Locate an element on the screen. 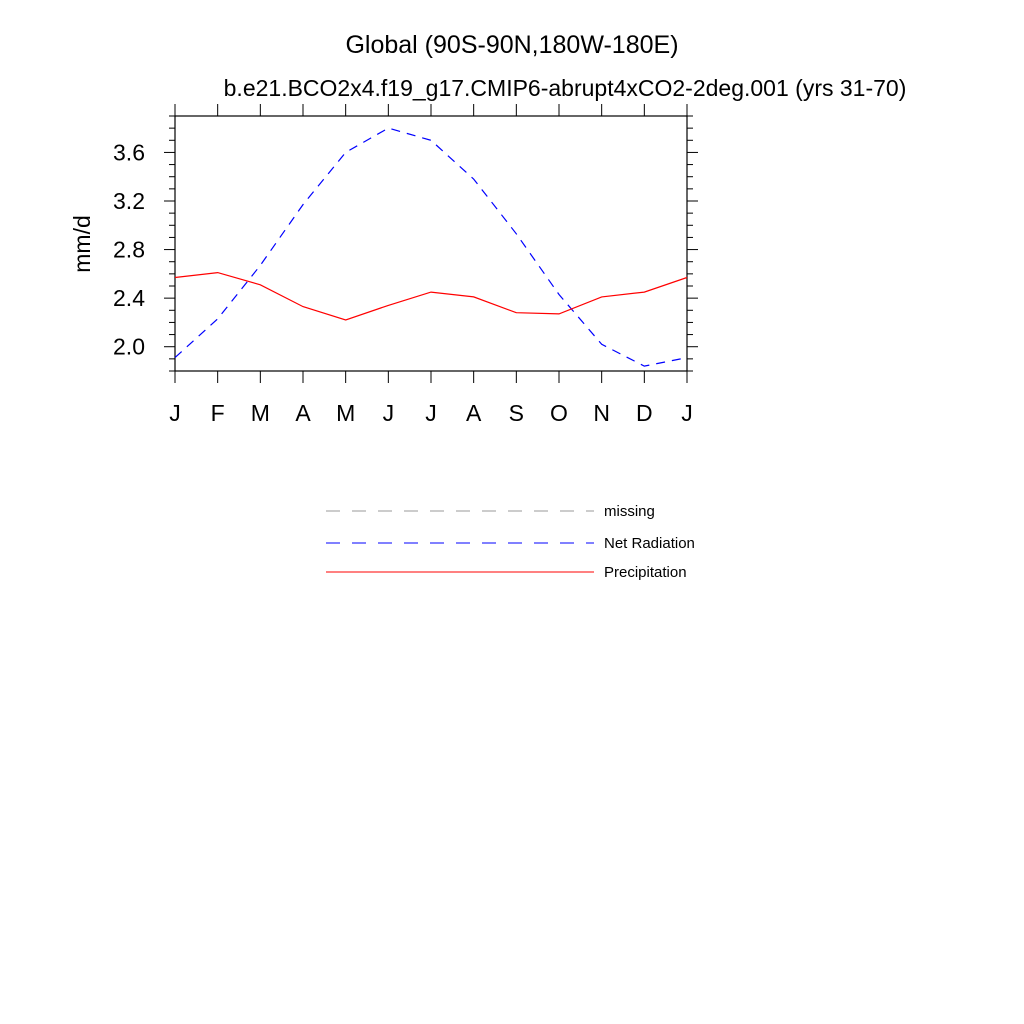 The width and height of the screenshot is (1024, 1024). legend: missing Net Radiation Precipitation is located at coordinates (510, 542).